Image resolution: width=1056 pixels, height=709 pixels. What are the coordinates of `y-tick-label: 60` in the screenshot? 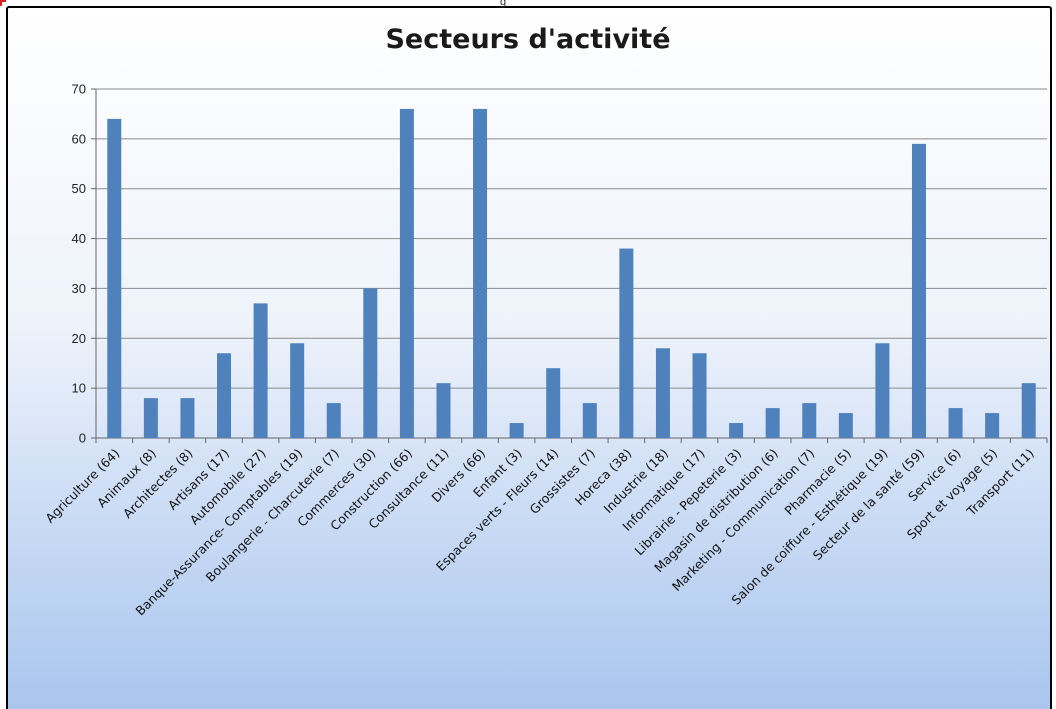 It's located at (79, 138).